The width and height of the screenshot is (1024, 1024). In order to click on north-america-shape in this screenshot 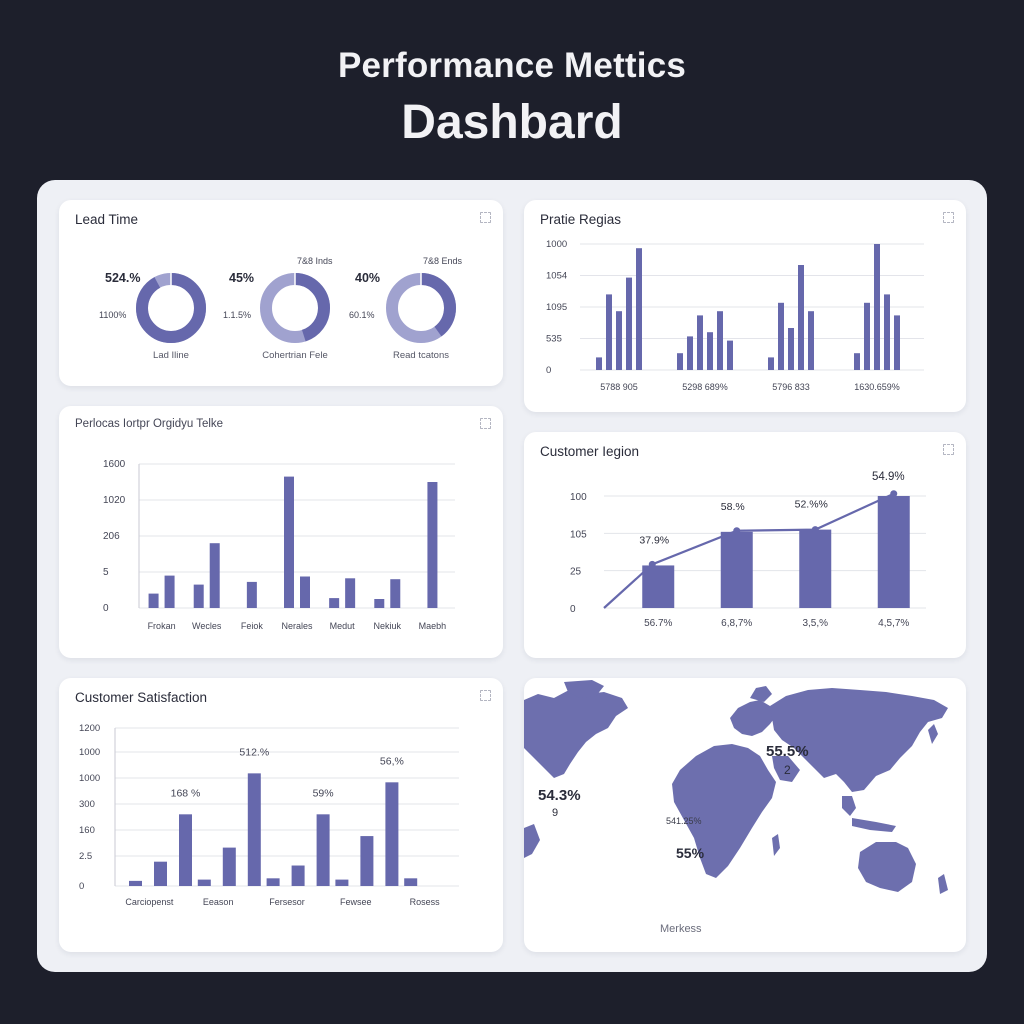, I will do `click(576, 734)`.